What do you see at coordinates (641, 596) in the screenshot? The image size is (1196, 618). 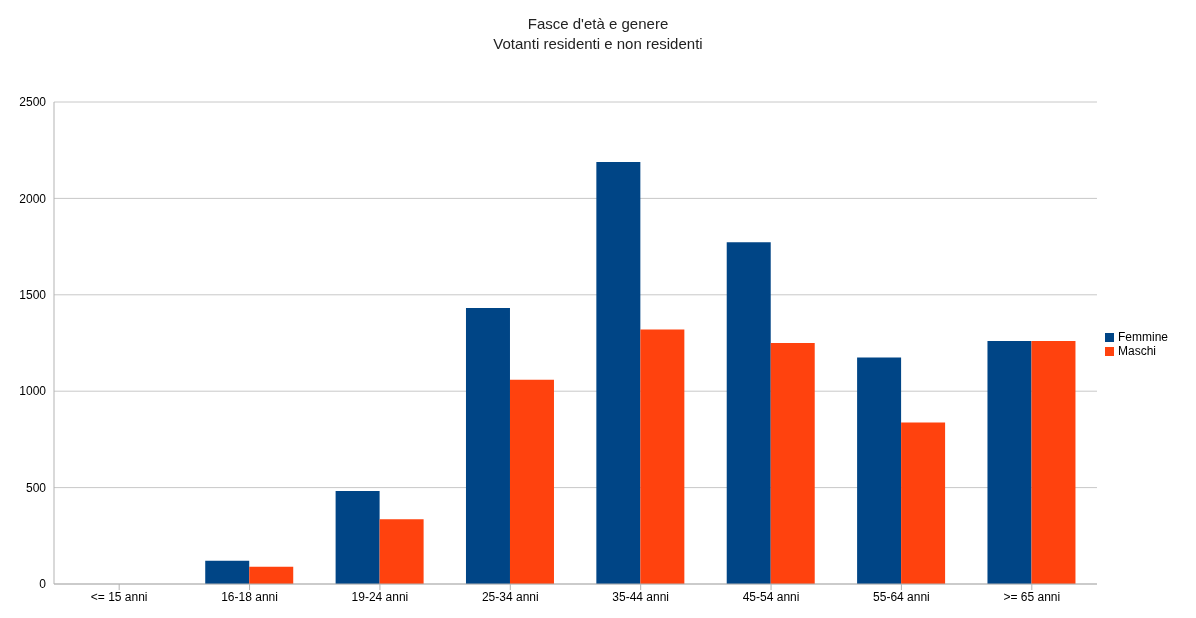 I see `x-tick-label: 35-44 anni` at bounding box center [641, 596].